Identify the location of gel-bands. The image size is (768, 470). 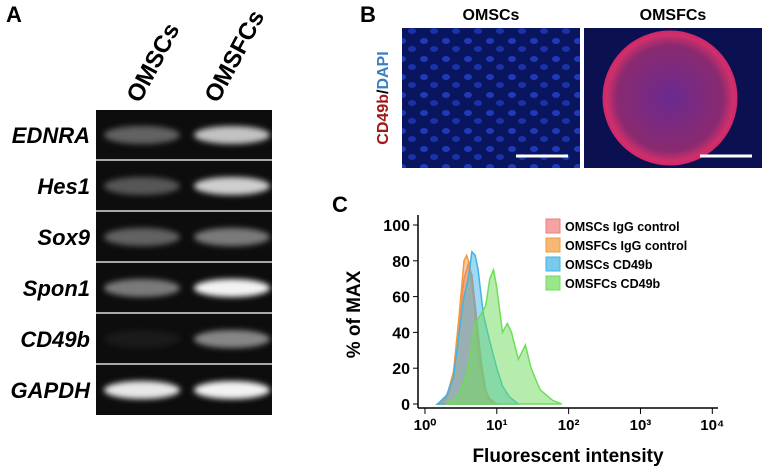
(184, 262).